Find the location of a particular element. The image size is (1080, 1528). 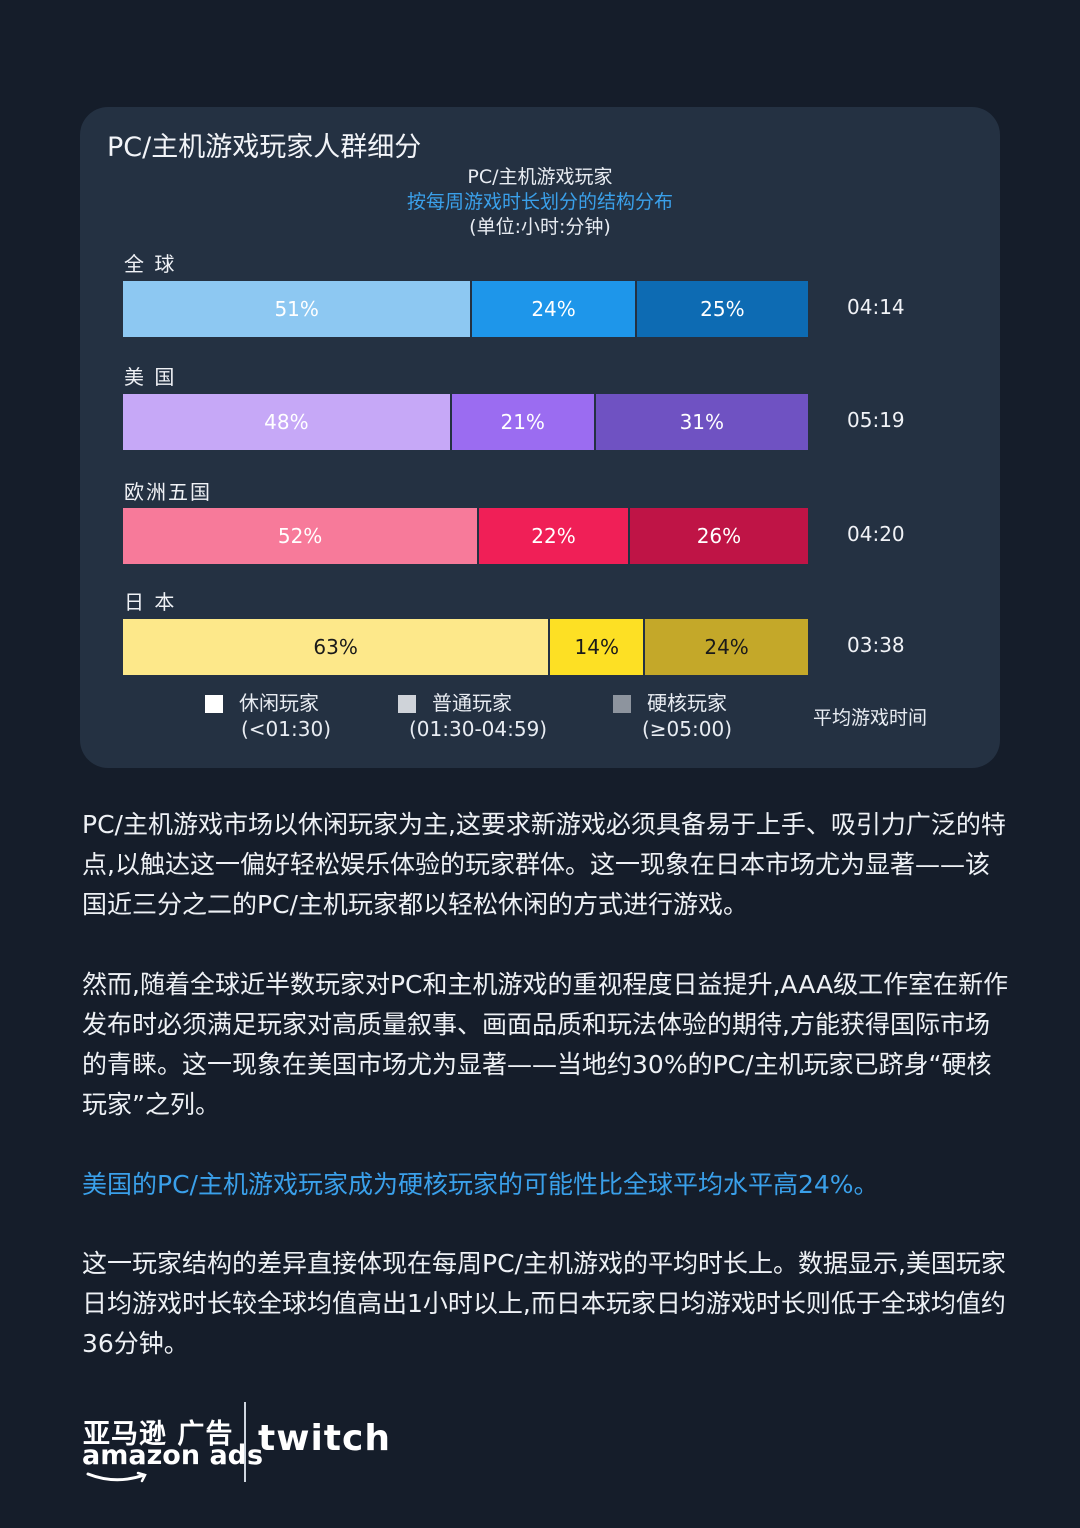

avg-time-japan: 03:38 is located at coordinates (876, 645).